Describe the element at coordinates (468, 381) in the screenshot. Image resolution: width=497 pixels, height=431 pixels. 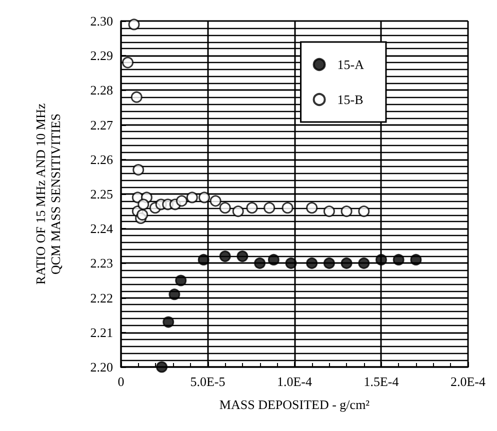
I see `x-tick-label: 2.0E-4` at that location.